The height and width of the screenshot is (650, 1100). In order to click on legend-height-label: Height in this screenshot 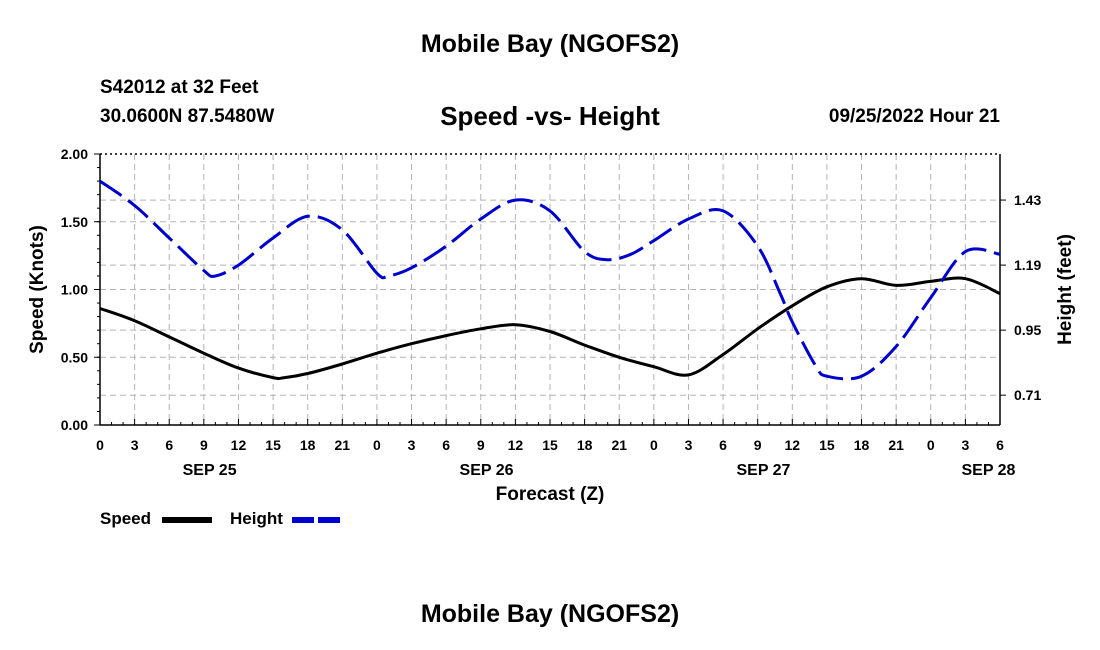, I will do `click(256, 518)`.